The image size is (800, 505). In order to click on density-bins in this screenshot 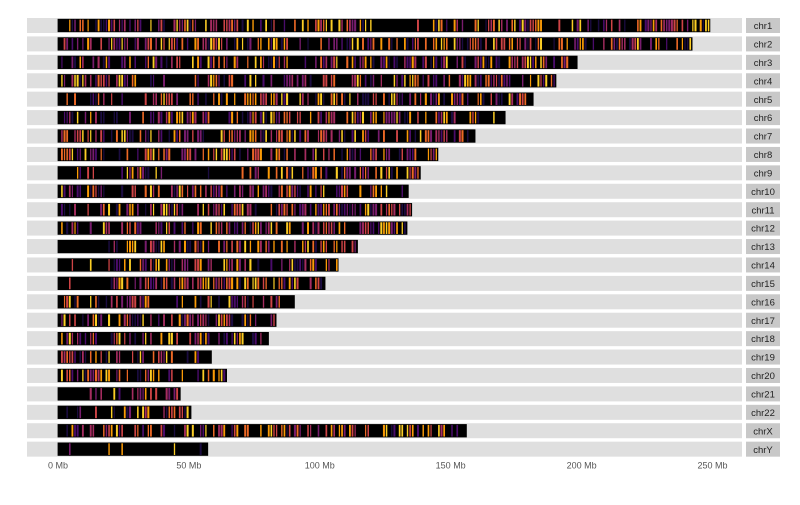, I will do `click(161, 338)`.